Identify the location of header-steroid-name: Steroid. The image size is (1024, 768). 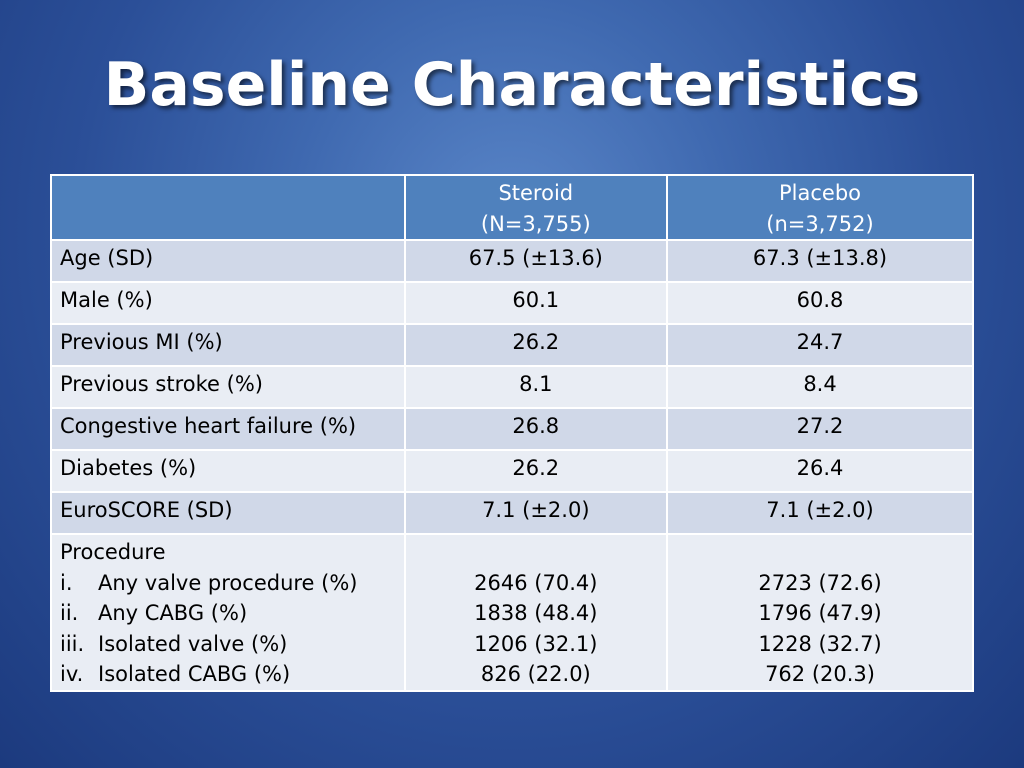
(536, 193).